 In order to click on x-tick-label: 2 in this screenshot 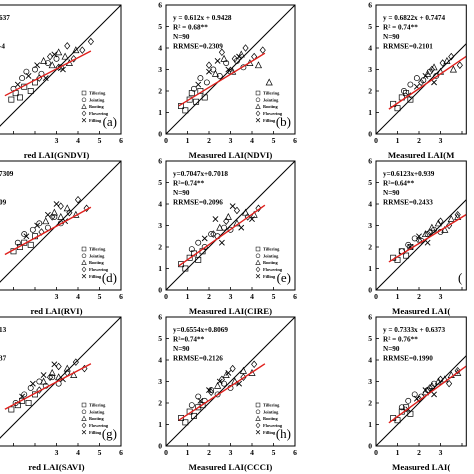, I will do `click(209, 452)`.